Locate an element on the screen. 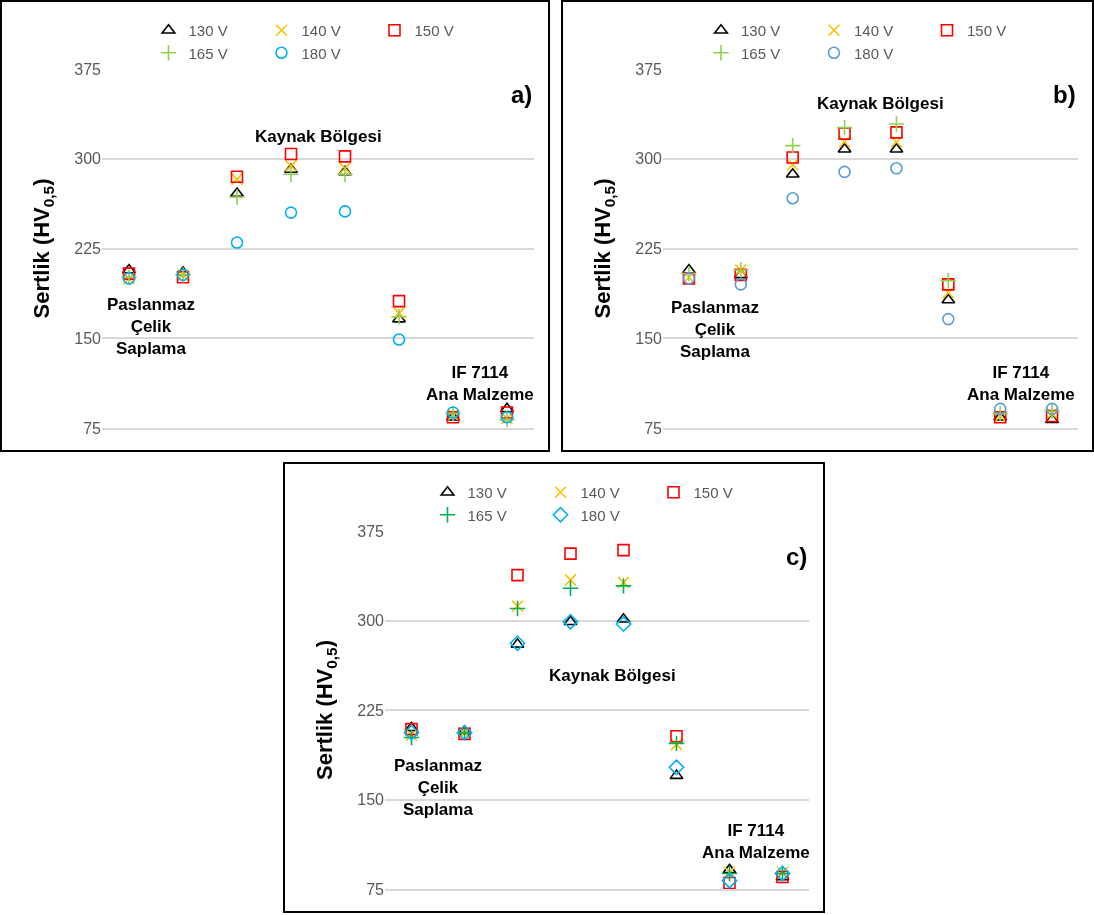 This screenshot has height=915, width=1094. annotation: a) is located at coordinates (522, 94).